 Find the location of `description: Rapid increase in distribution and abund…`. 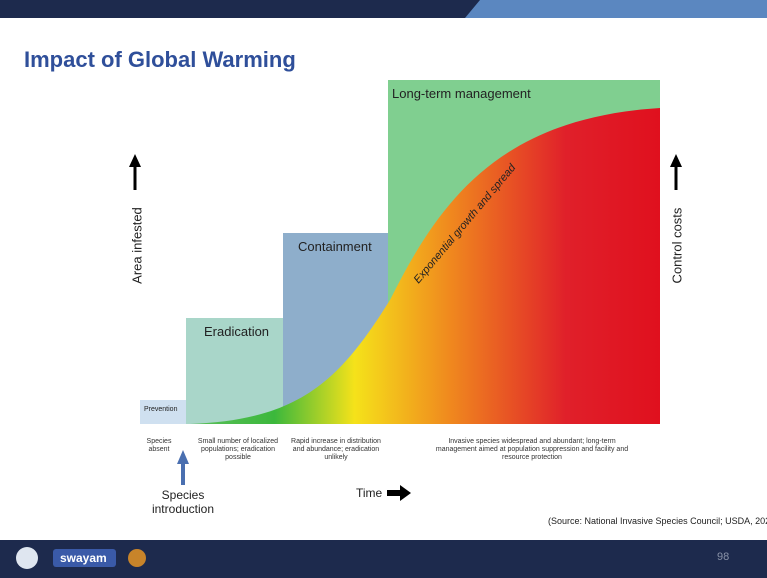

description: Rapid increase in distribution and abund… is located at coordinates (336, 449).